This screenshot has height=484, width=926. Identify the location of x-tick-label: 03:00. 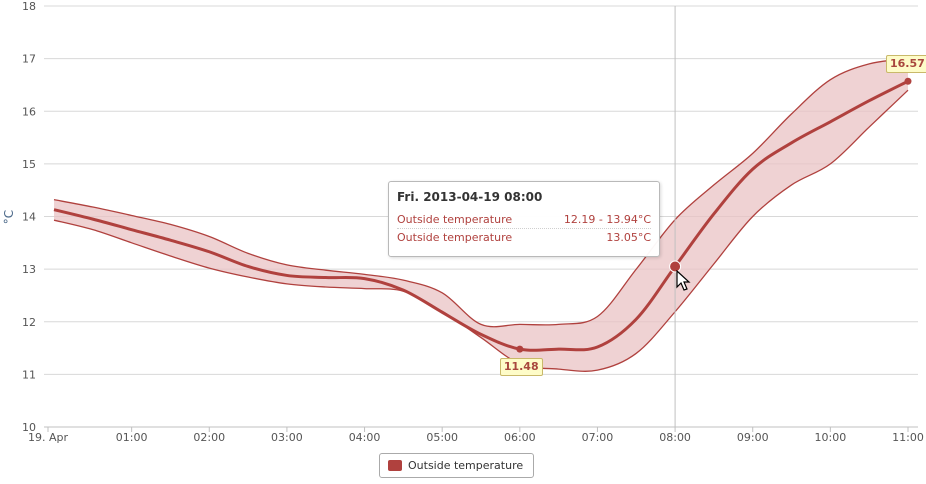
(287, 437).